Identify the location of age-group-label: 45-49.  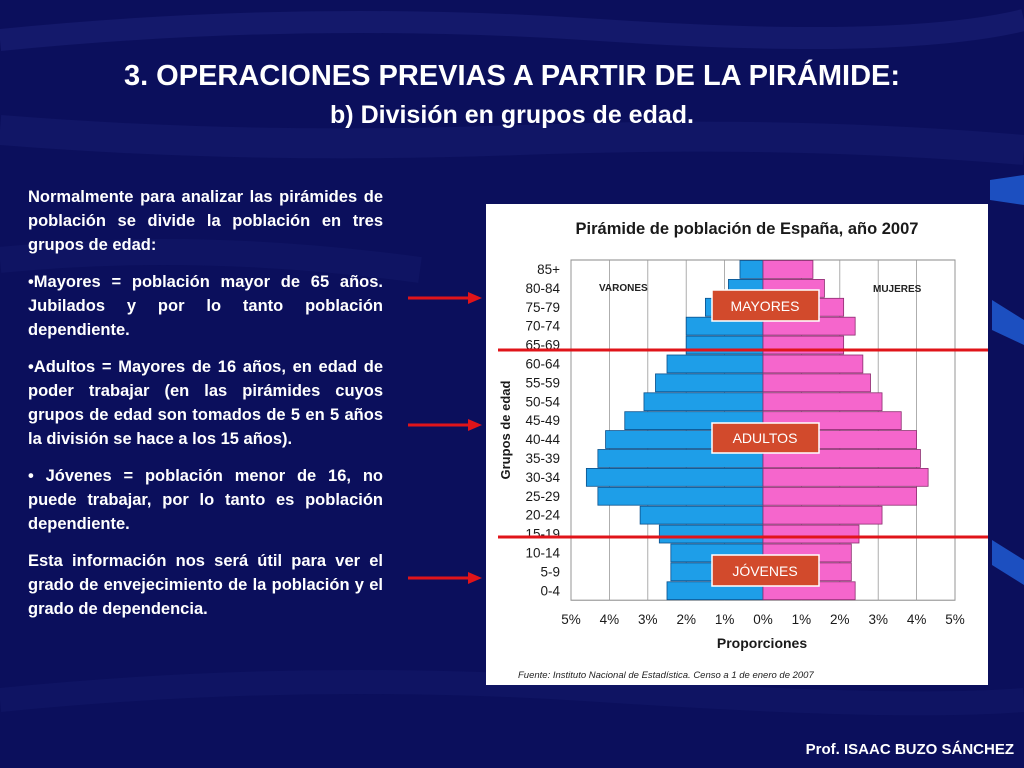
(542, 420).